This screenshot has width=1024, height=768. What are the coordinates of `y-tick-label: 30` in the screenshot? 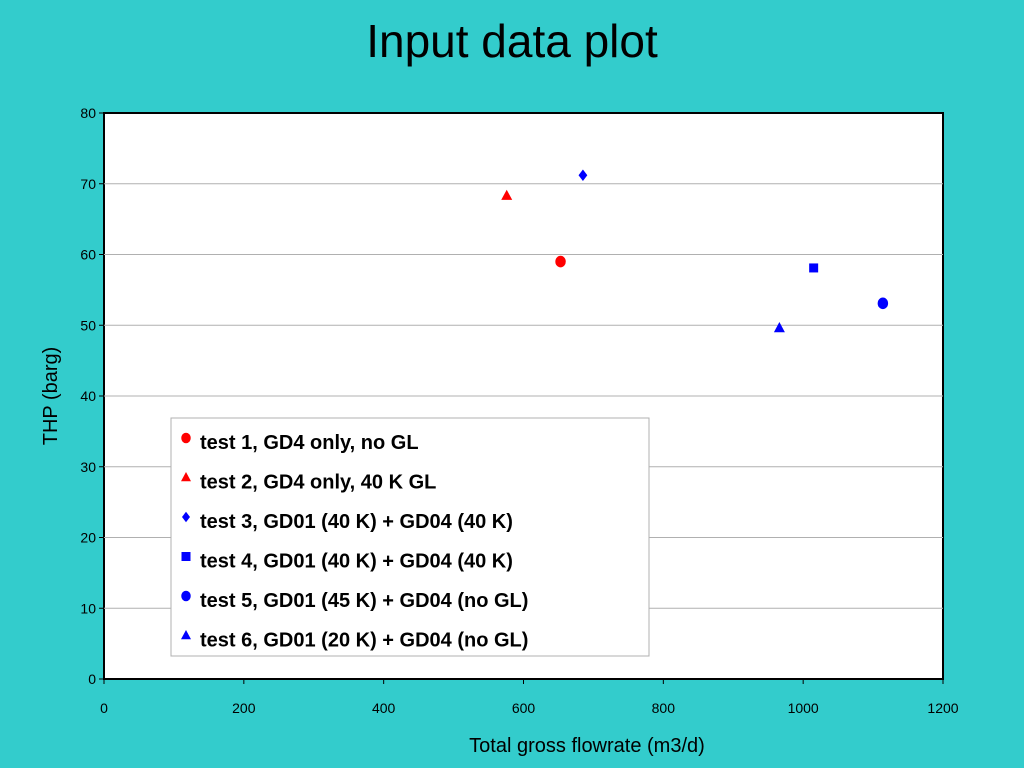 It's located at (88, 467).